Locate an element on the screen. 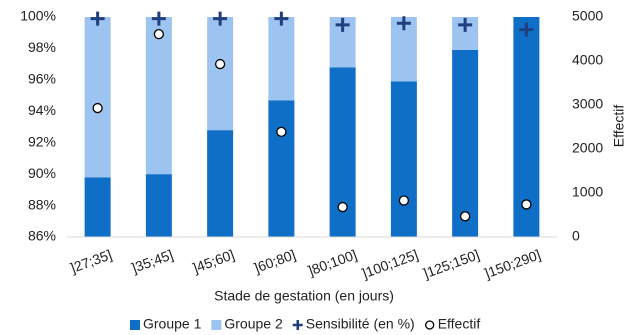 The image size is (629, 335). legend-item: Effectif is located at coordinates (453, 324).